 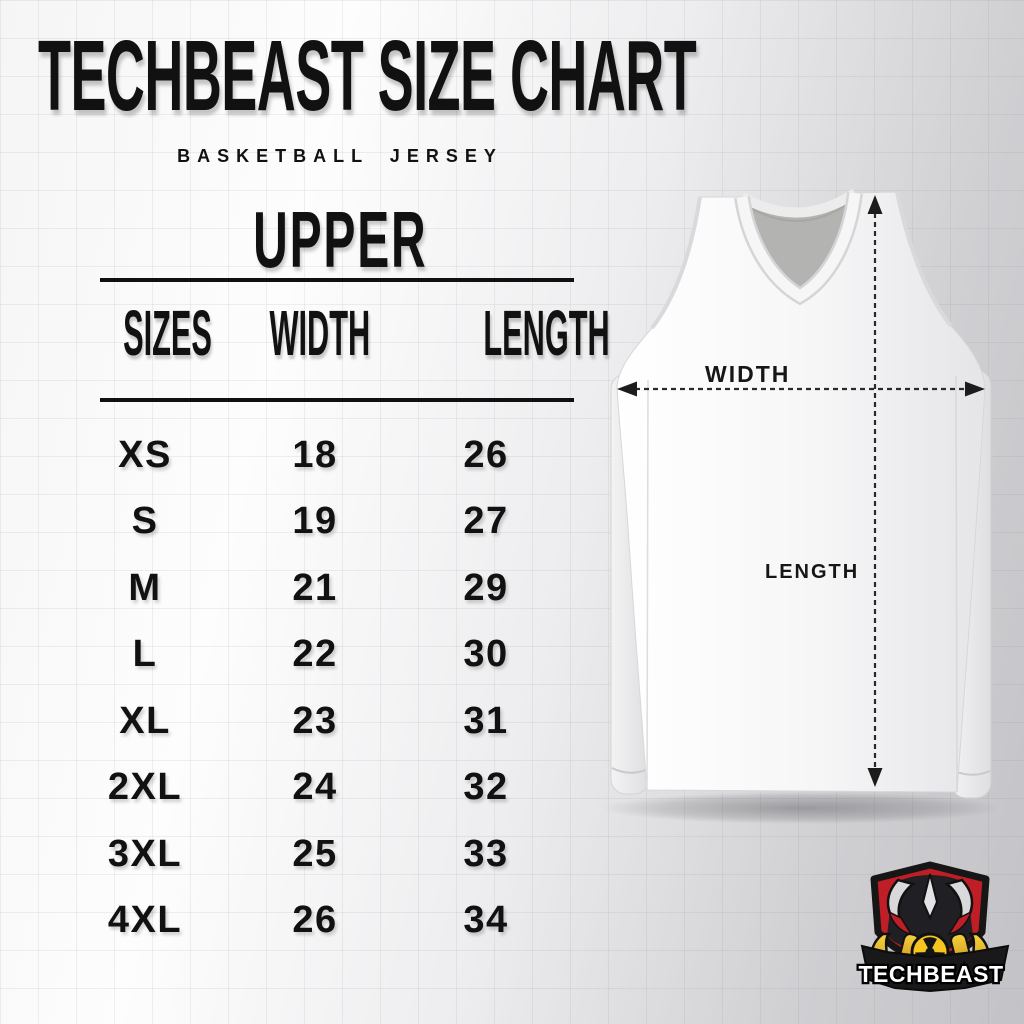 I want to click on cell-width: 22, so click(x=315, y=654).